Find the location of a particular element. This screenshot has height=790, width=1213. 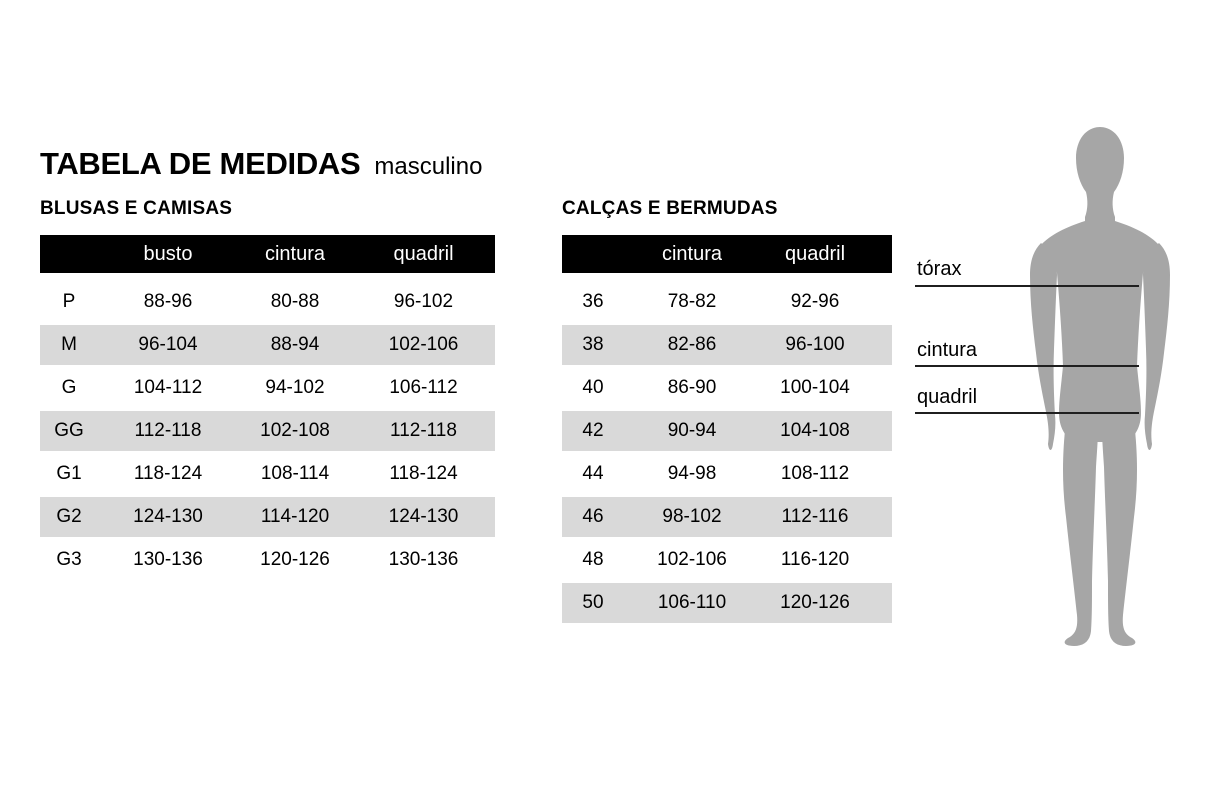

table-row: 48 102-106 116-120 is located at coordinates (727, 560).